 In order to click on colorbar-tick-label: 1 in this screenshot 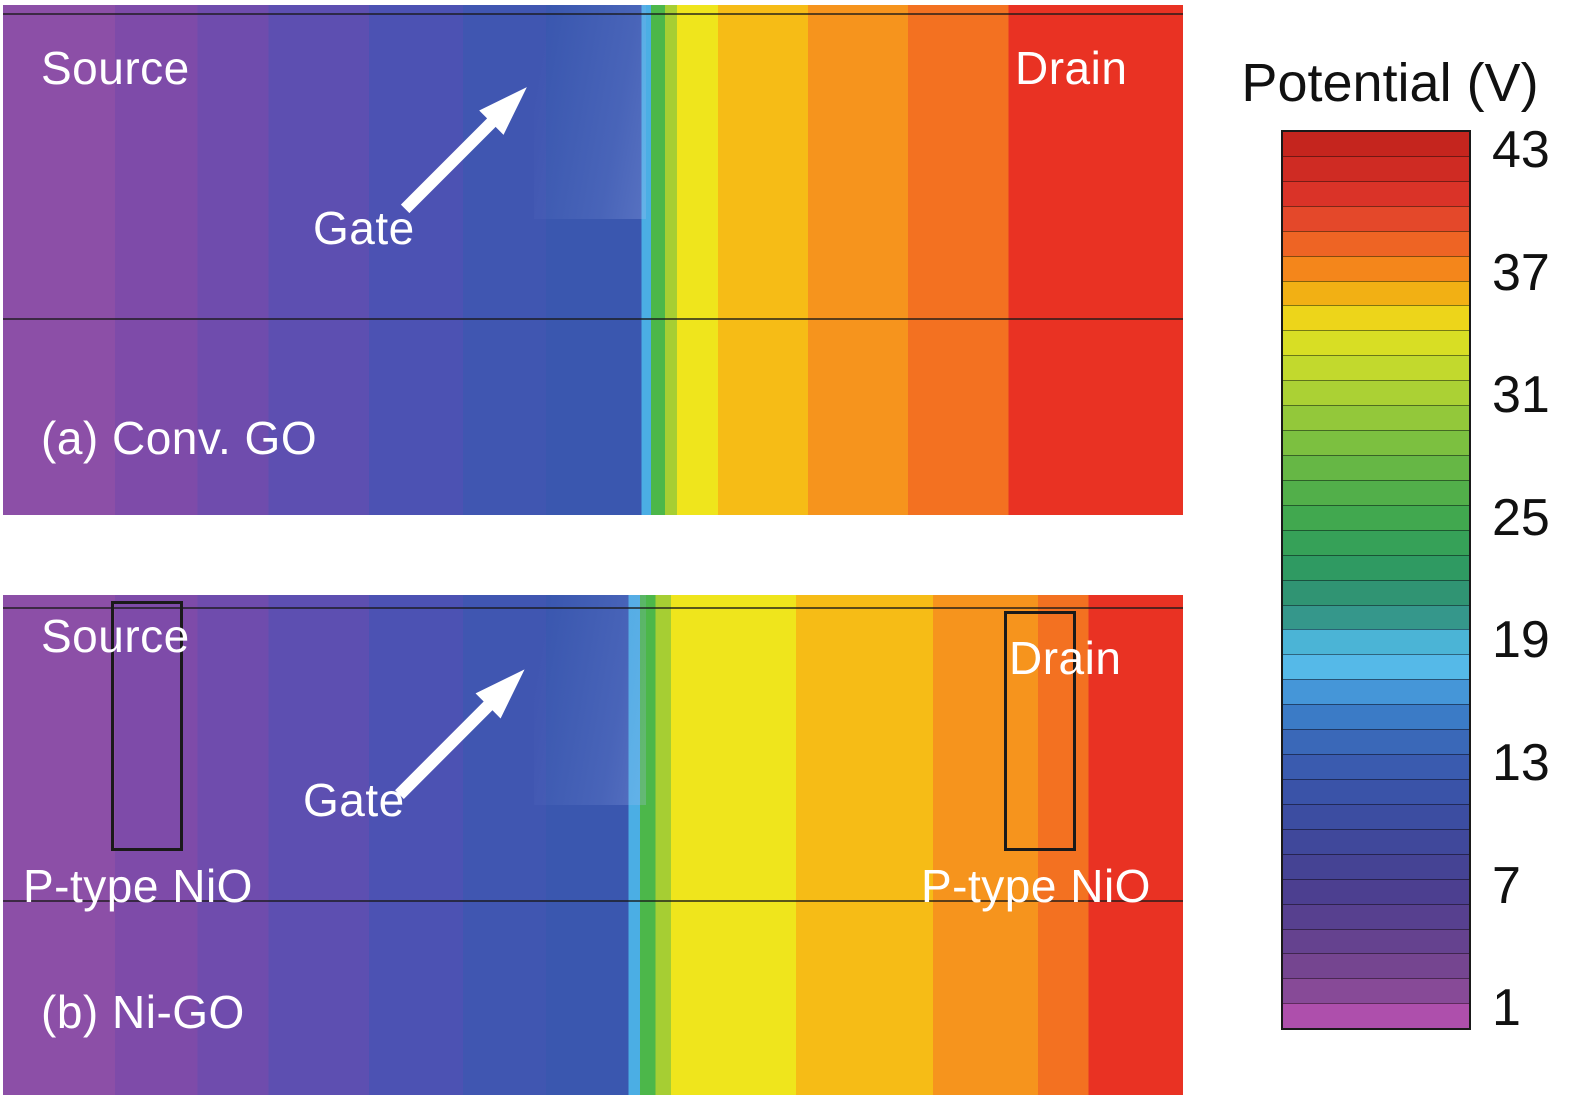, I will do `click(1506, 1008)`.